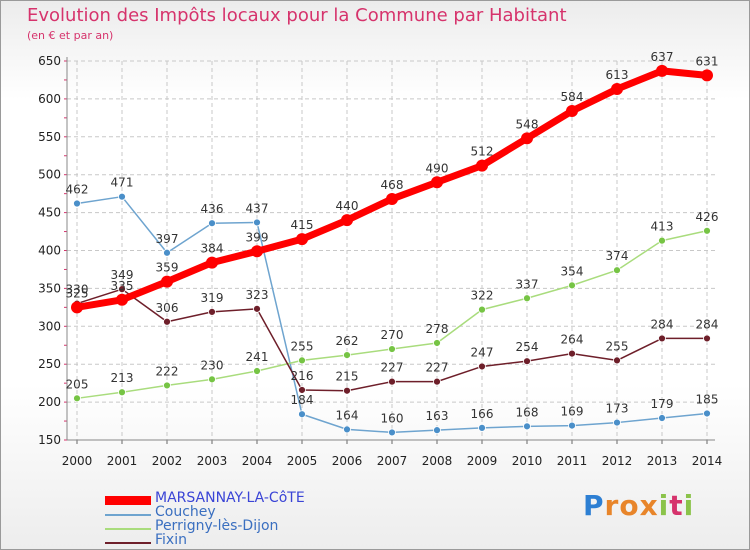  What do you see at coordinates (572, 412) in the screenshot?
I see `data-label: 169` at bounding box center [572, 412].